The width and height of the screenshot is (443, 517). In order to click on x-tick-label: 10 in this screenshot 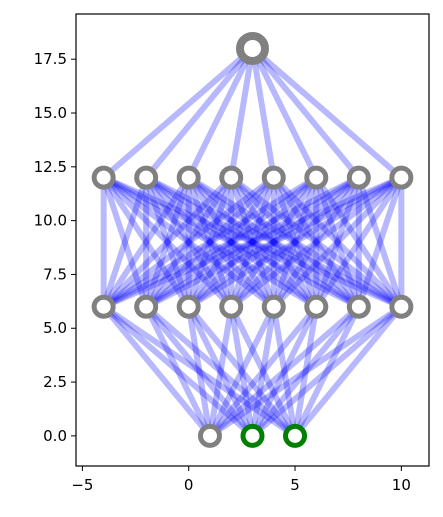, I will do `click(401, 485)`.